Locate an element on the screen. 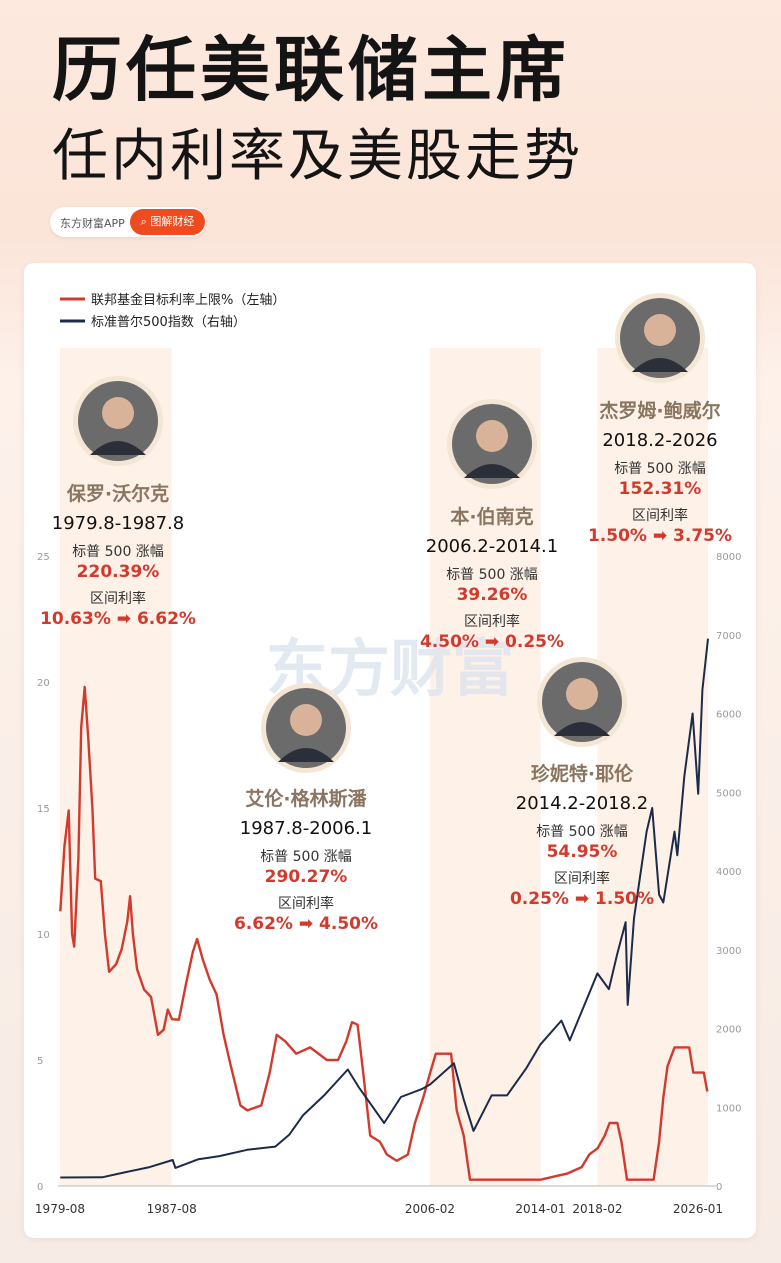 This screenshot has width=781, height=1263. x-tick-label: 1987-08 is located at coordinates (172, 1209).